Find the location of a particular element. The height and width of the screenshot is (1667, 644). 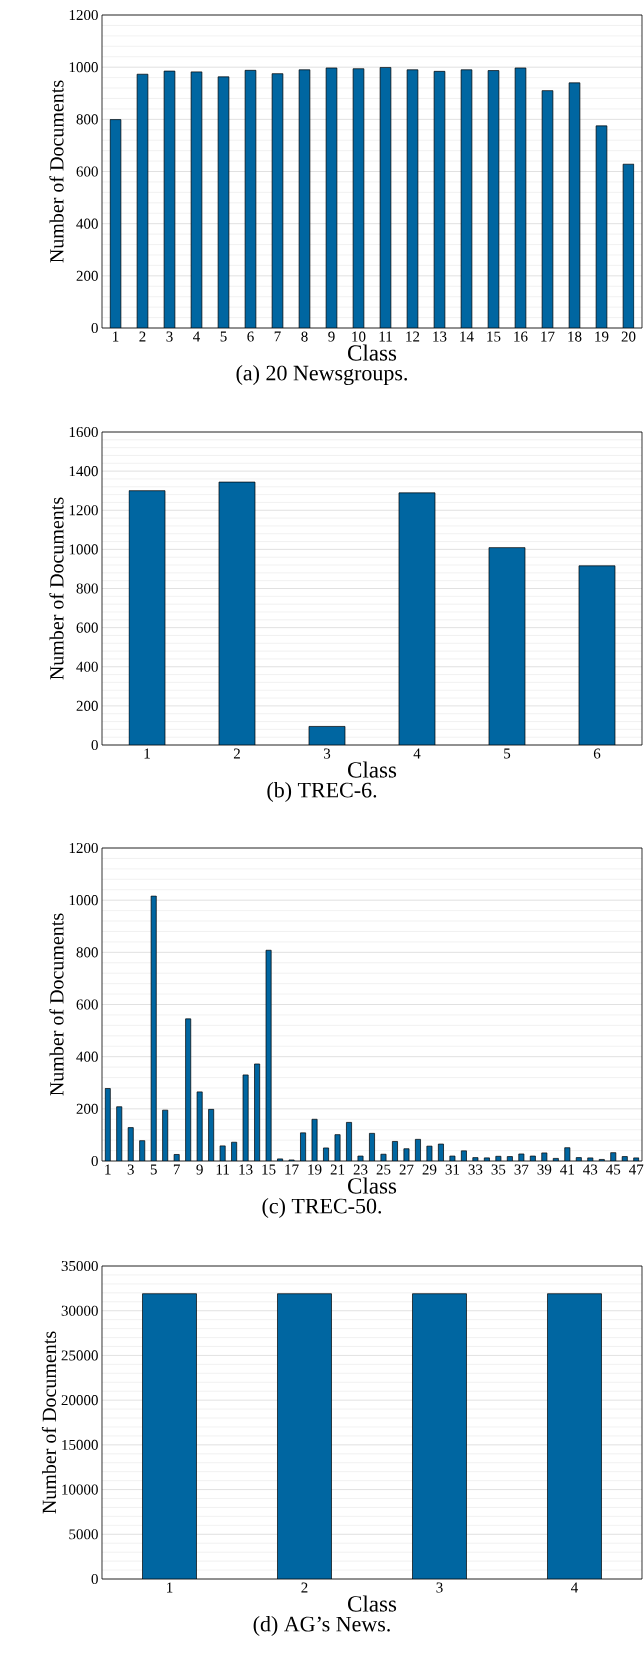

x-tick-label: 31 is located at coordinates (452, 1169).